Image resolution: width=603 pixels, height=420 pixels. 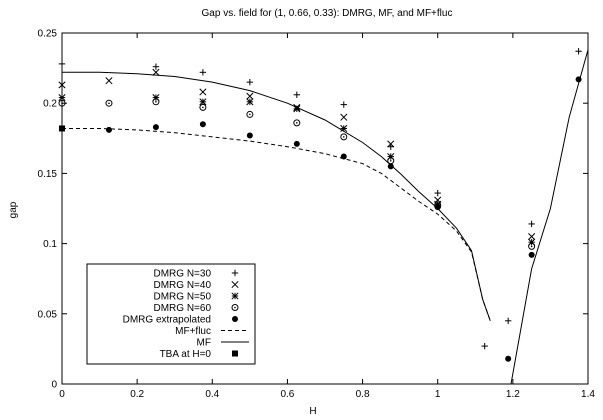 I want to click on x-tick-label: 0.4, so click(x=212, y=394).